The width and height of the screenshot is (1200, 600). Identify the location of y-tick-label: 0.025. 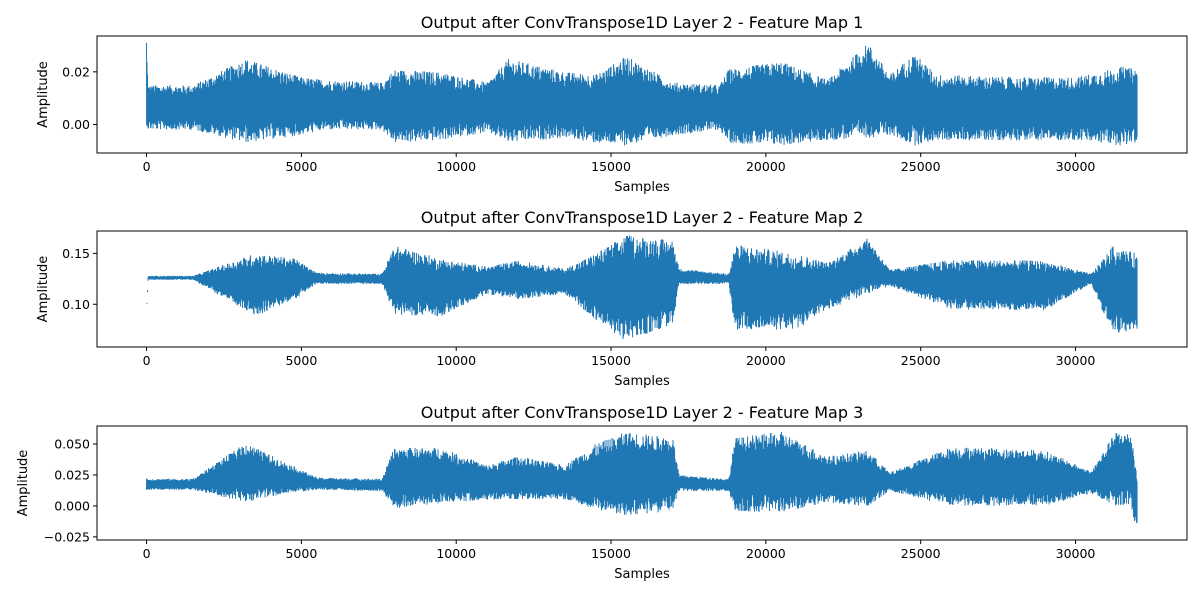
(72, 474).